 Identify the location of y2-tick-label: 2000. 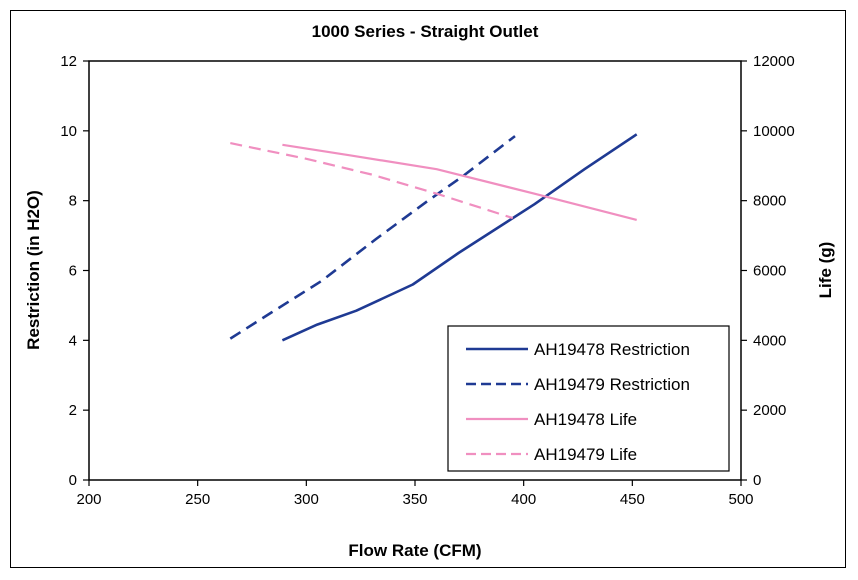
(769, 410).